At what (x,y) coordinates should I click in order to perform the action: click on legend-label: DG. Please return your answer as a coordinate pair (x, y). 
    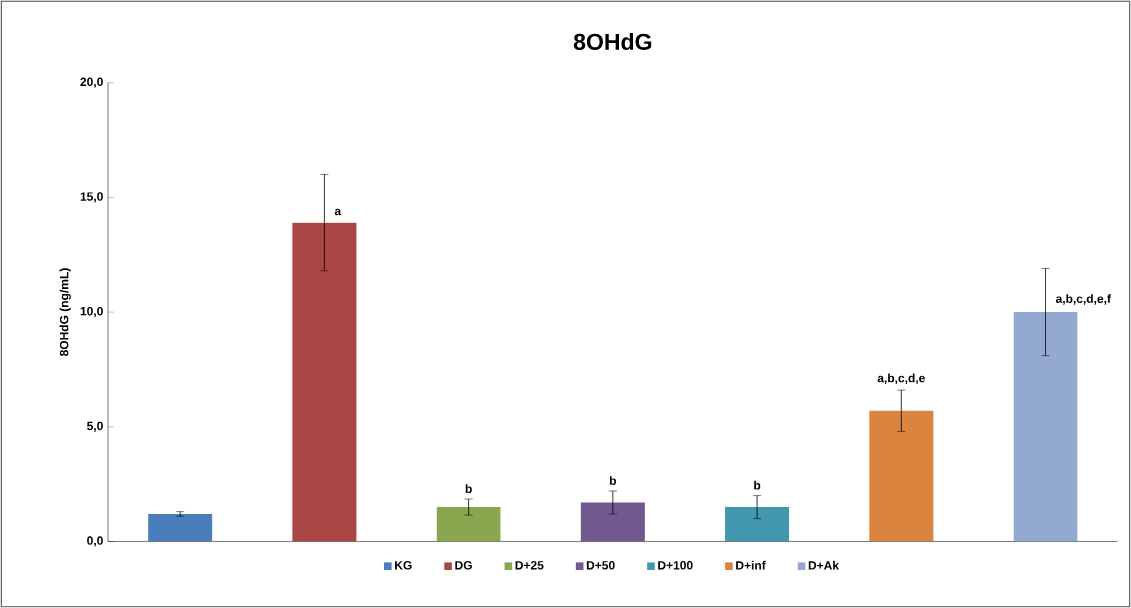
    Looking at the image, I should click on (463, 565).